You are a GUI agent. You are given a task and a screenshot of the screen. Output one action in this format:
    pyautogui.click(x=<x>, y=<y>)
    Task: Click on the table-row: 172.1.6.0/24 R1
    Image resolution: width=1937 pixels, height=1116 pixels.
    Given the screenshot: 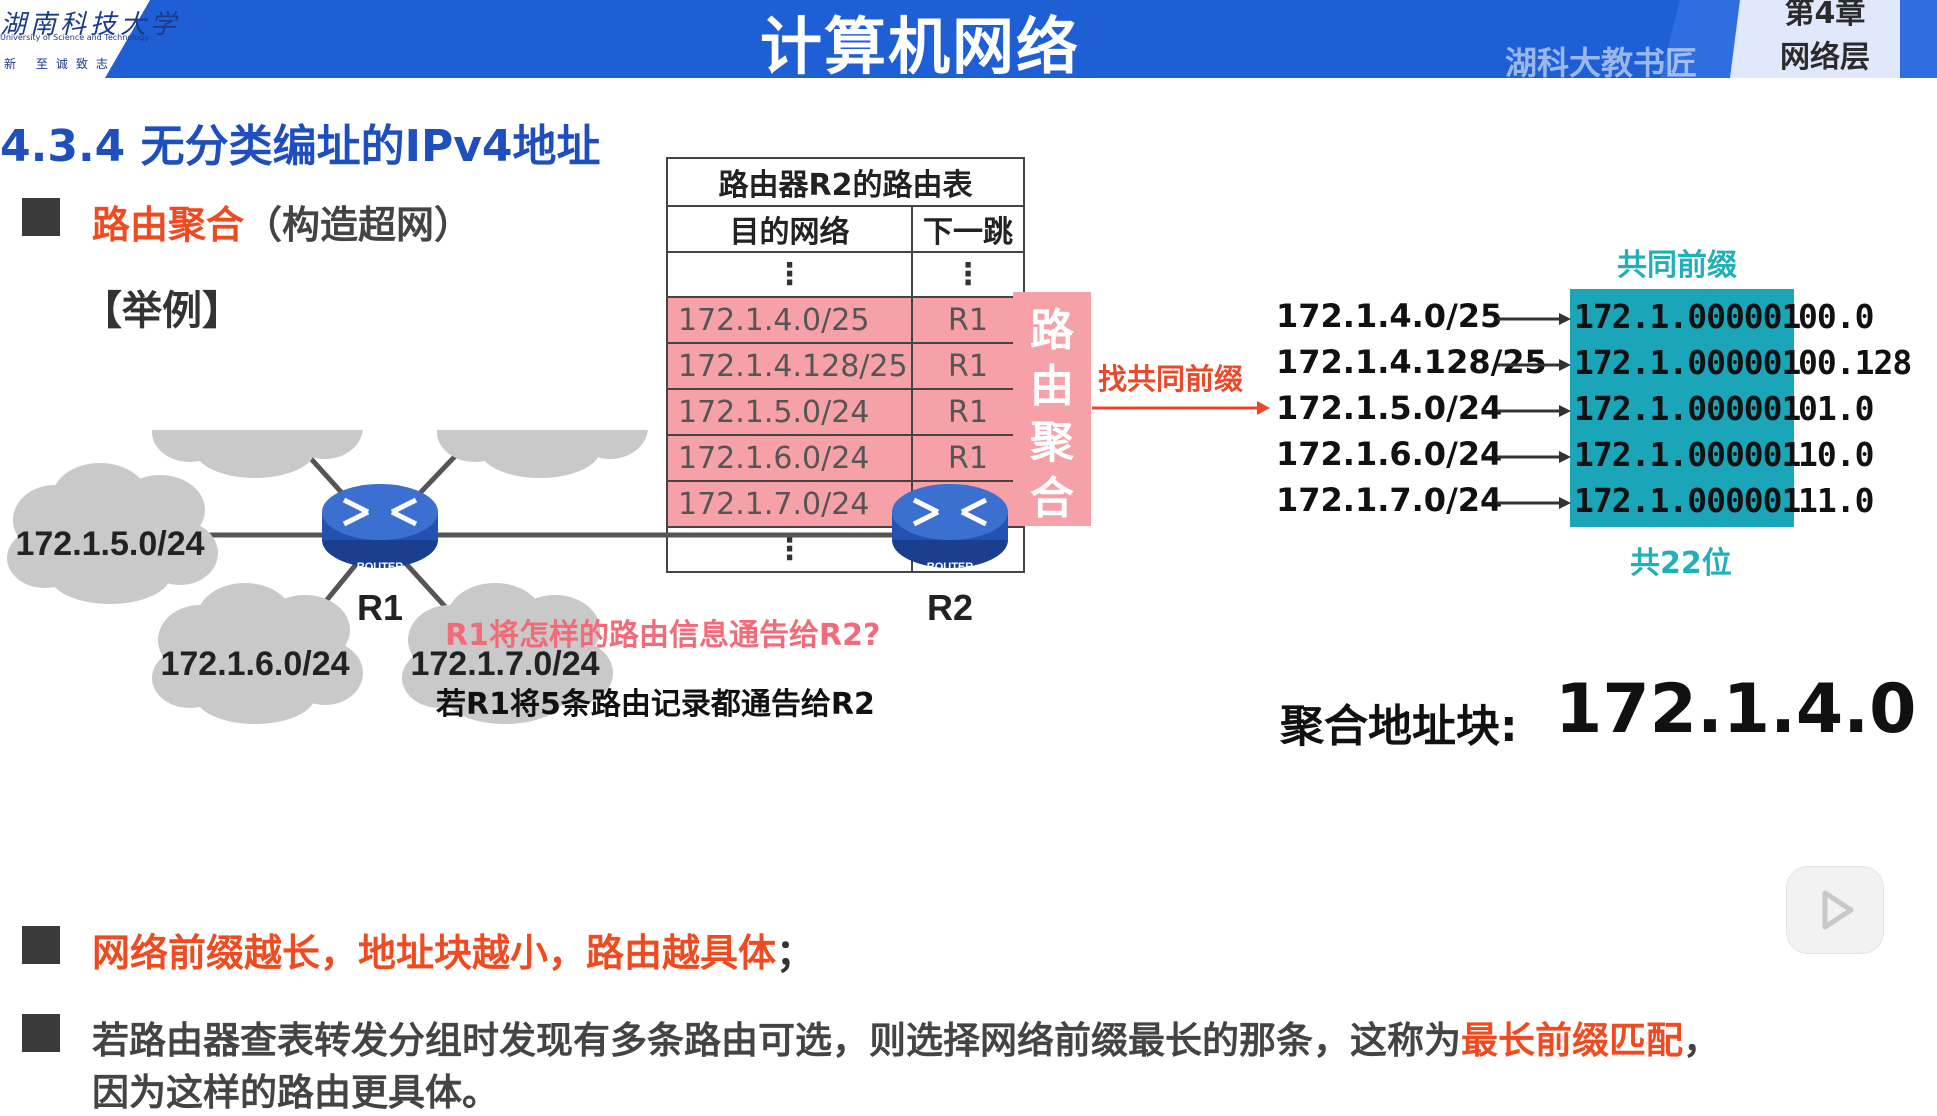 What is the action you would take?
    pyautogui.click(x=845, y=458)
    